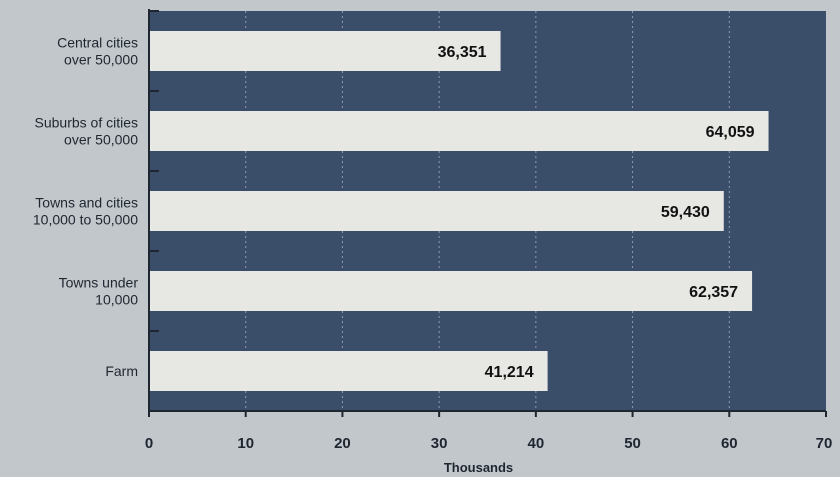 The image size is (840, 477). Describe the element at coordinates (121, 371) in the screenshot. I see `category-label-4: Farm` at that location.